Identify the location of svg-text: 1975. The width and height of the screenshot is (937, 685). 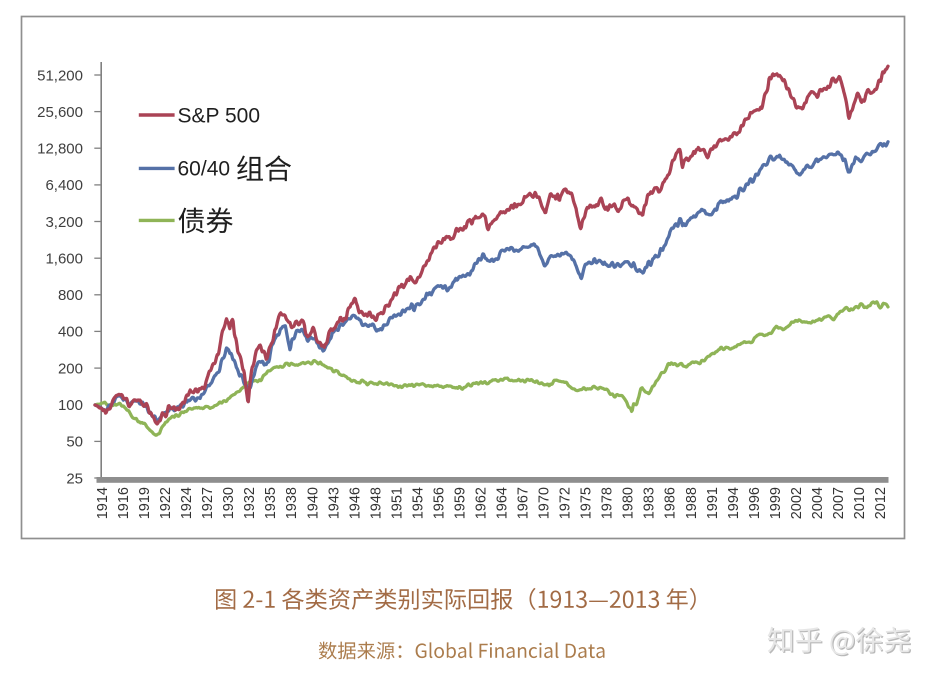
(587, 503).